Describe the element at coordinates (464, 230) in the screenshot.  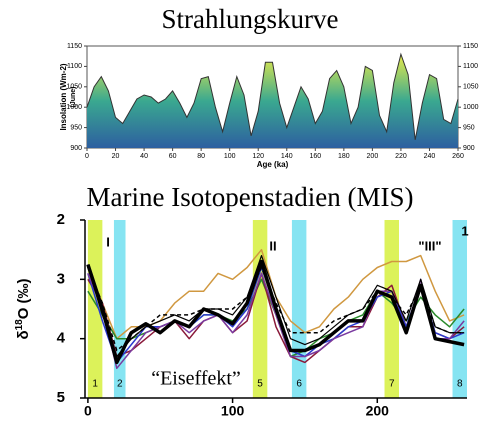
I see `annotation: 1` at that location.